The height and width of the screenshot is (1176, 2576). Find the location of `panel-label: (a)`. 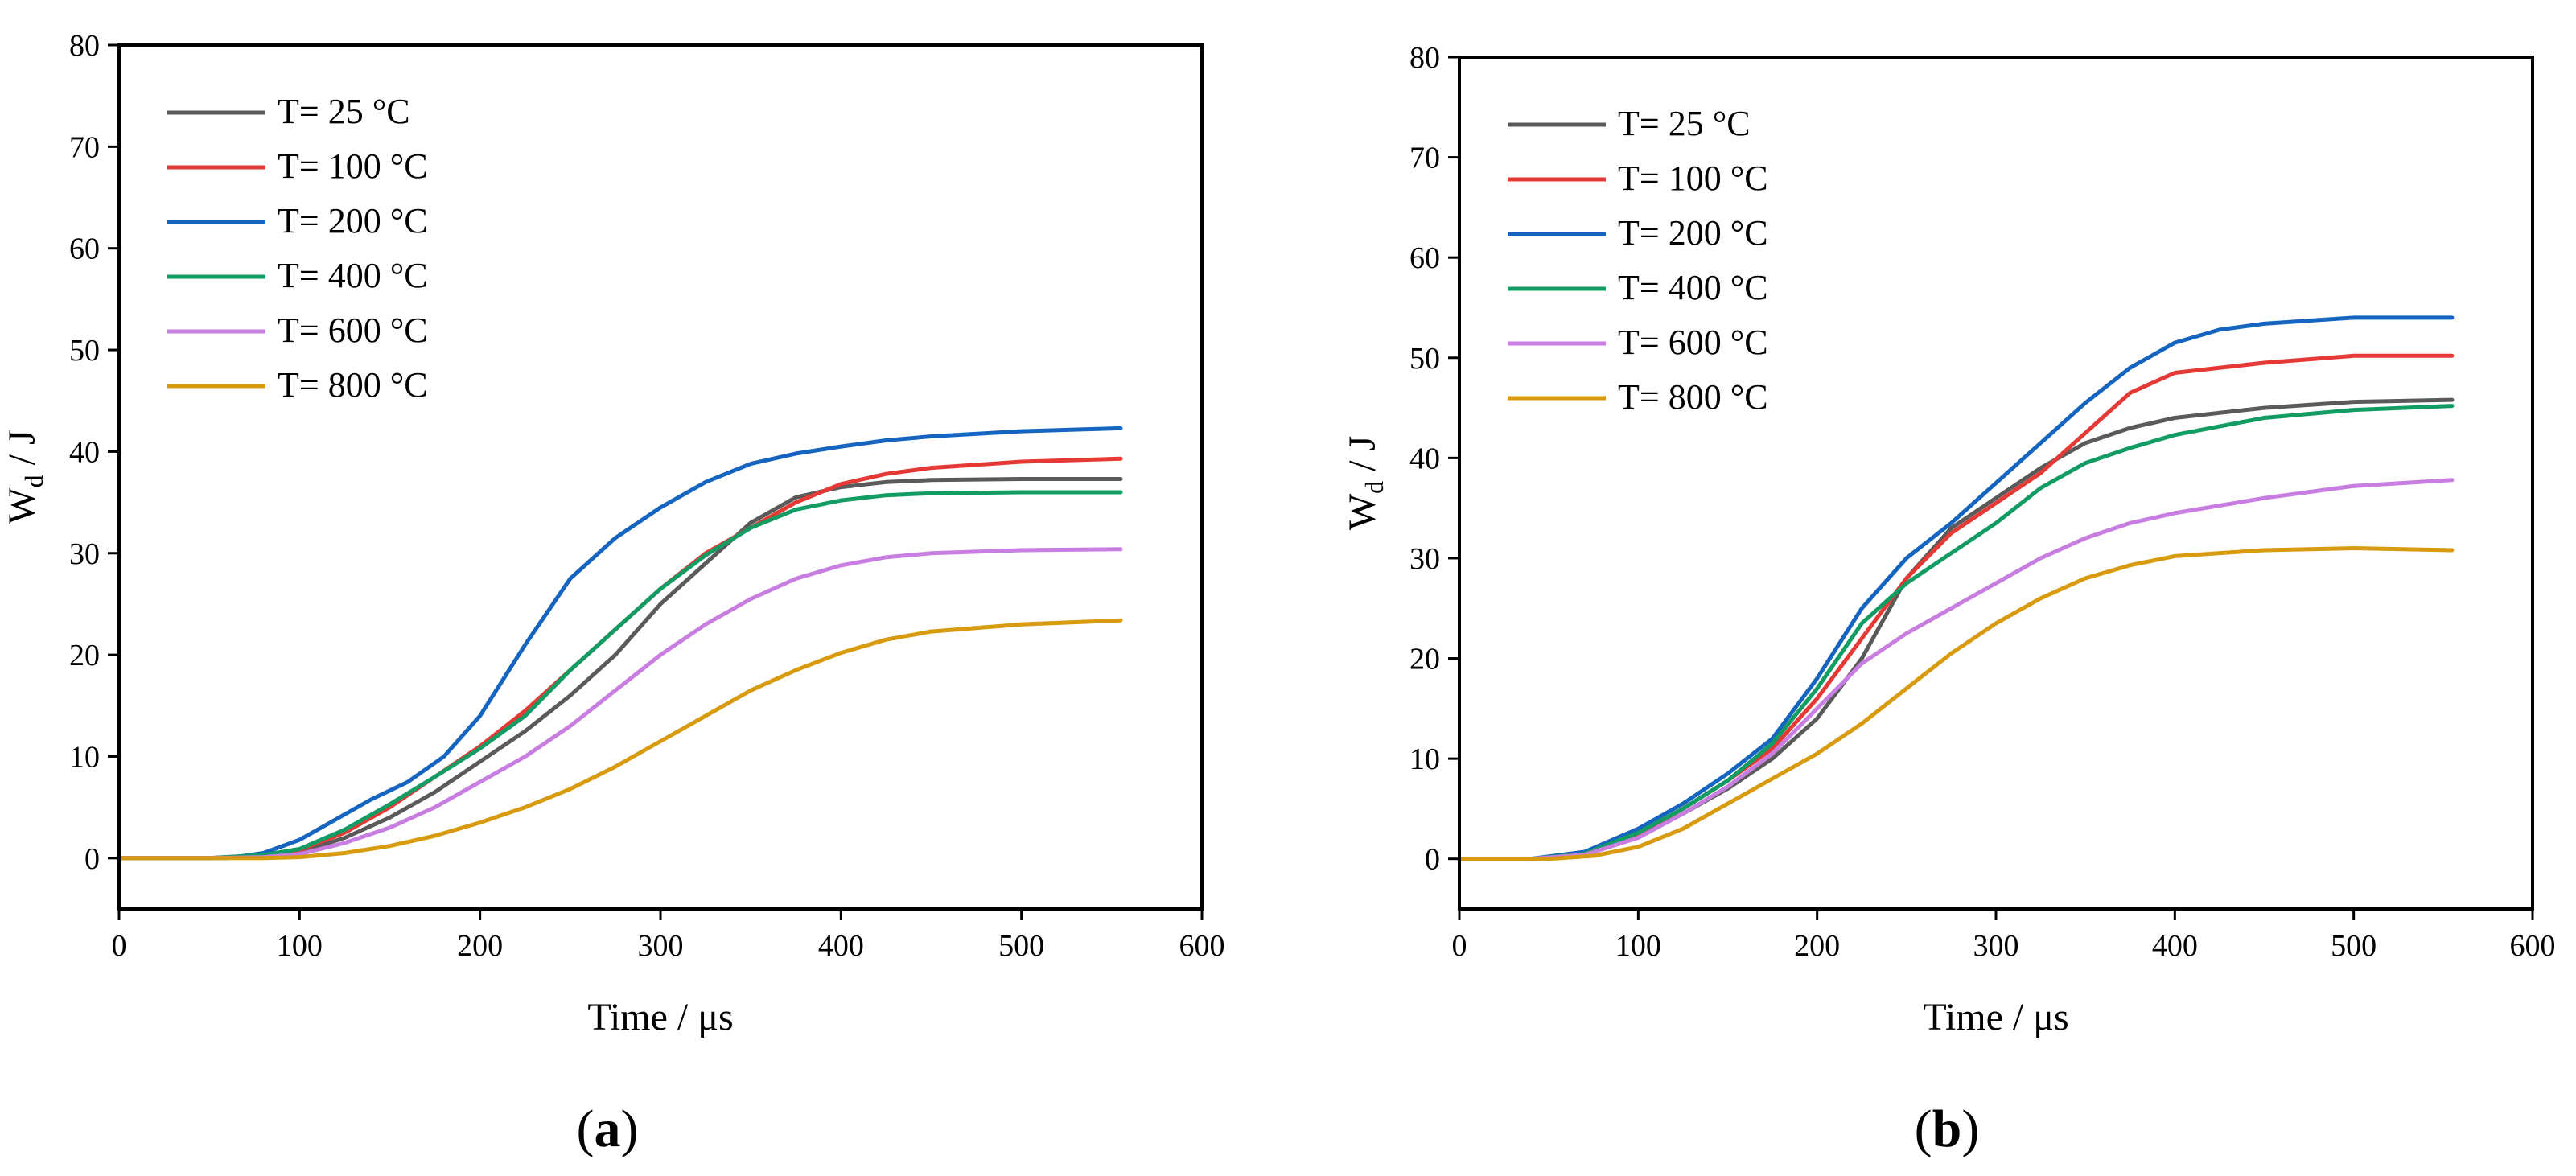

panel-label: (a) is located at coordinates (608, 1129).